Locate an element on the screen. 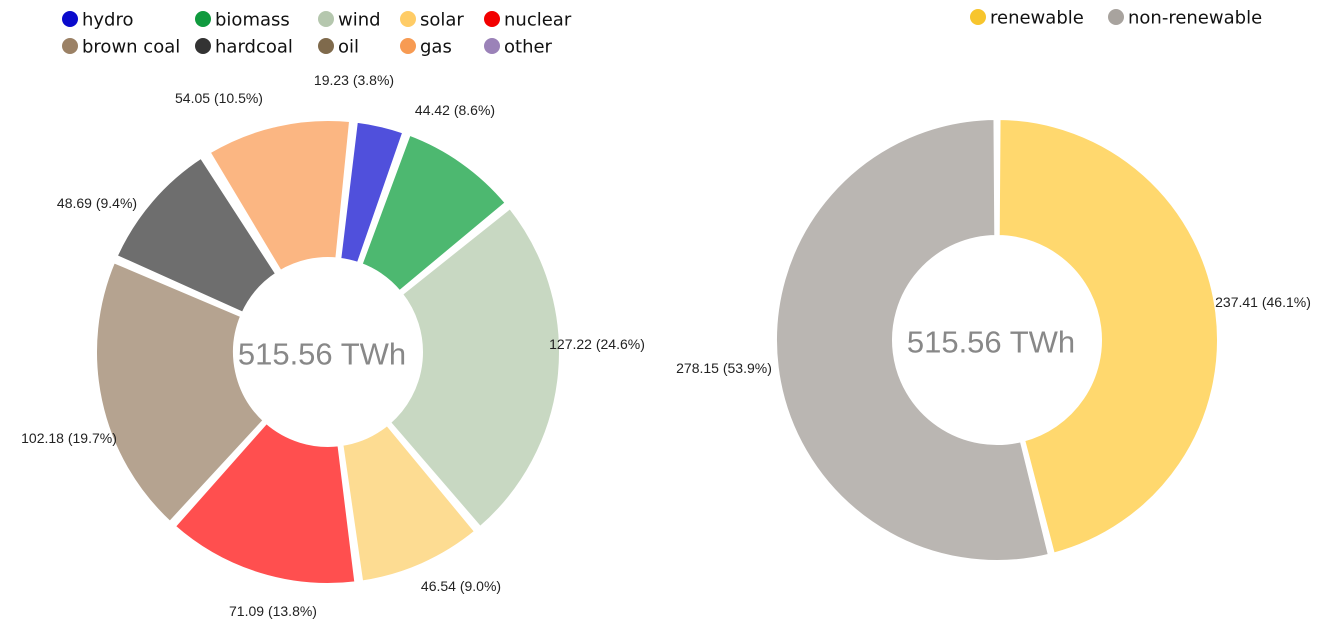 This screenshot has width=1342, height=627. legend-label-oil: oil is located at coordinates (348, 47).